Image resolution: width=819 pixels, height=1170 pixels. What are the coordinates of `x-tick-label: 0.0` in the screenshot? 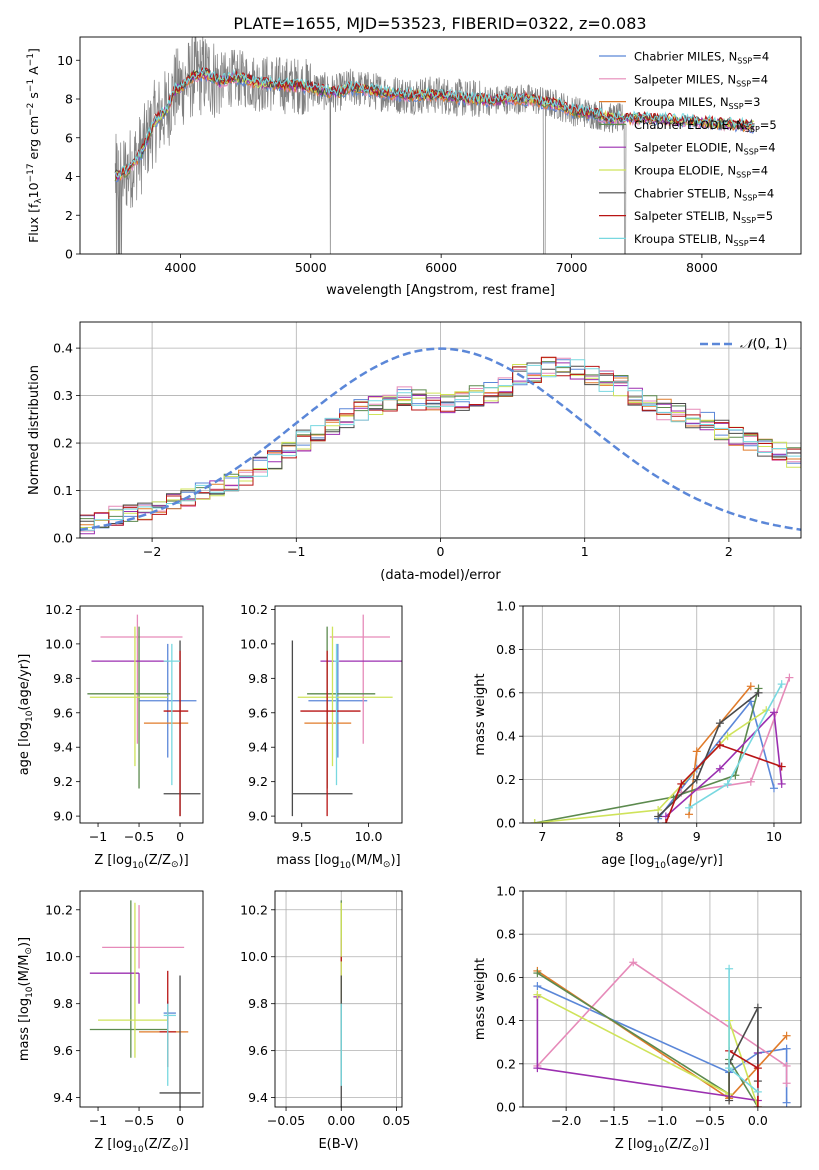 It's located at (758, 1120).